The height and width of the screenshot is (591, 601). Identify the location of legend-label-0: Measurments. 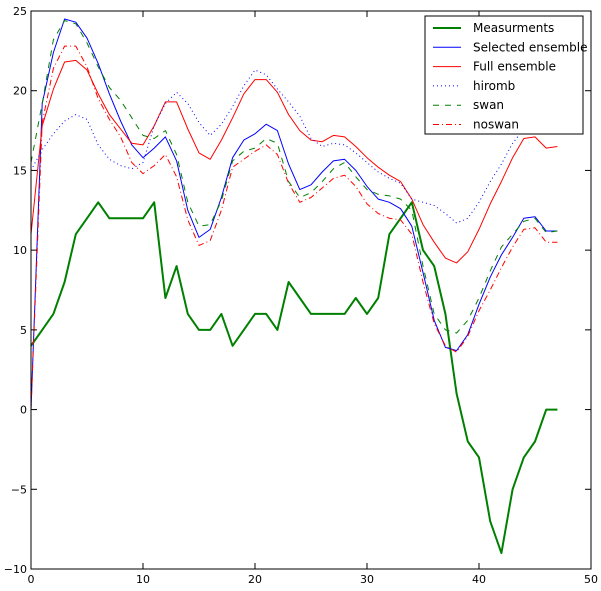
(513, 28).